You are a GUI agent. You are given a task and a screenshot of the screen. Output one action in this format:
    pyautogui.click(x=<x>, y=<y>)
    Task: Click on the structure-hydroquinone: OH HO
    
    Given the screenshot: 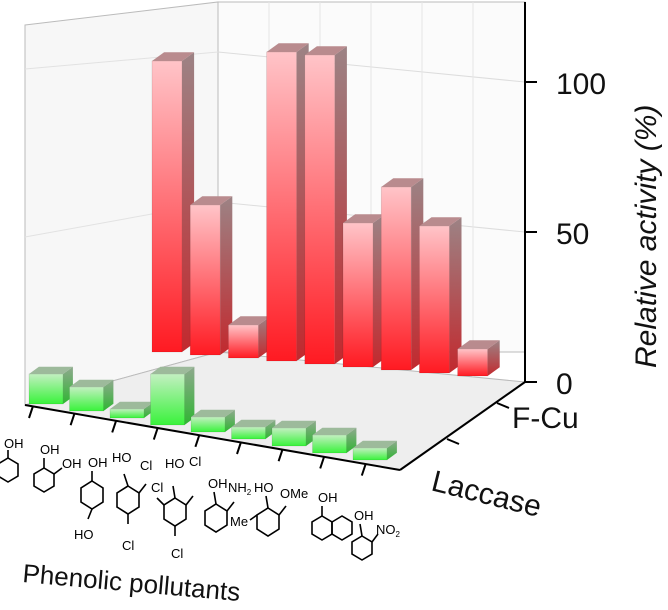 What is the action you would take?
    pyautogui.click(x=91, y=498)
    